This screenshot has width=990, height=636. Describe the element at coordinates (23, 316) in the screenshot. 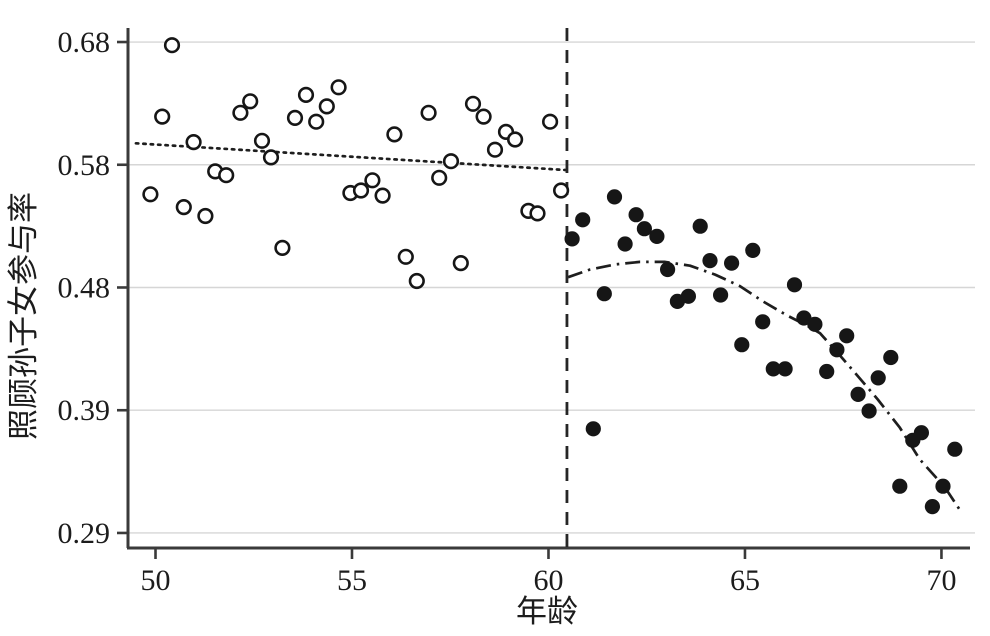

I see `y-axis-title: 照顾孙子女参与率` at that location.